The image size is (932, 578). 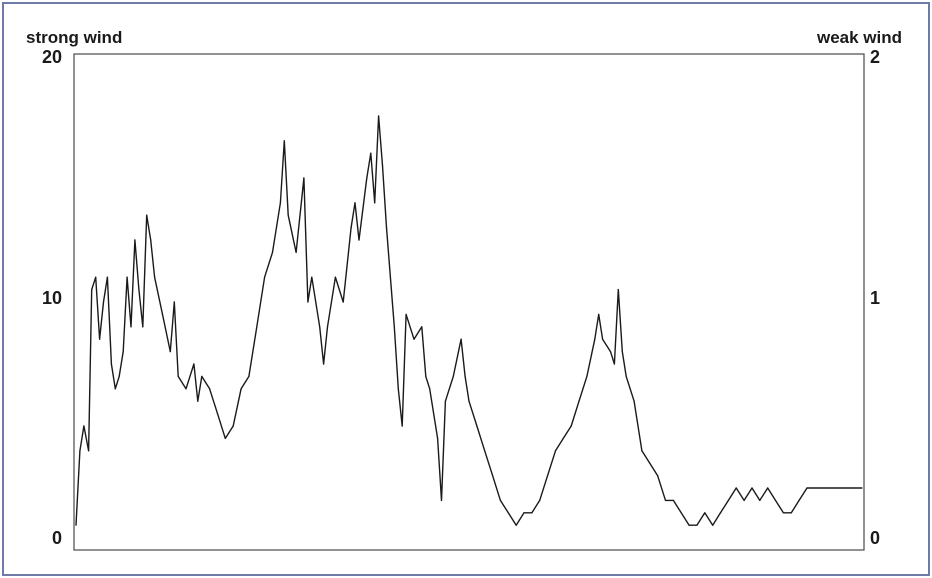 I want to click on right-tick-1: 1, so click(x=875, y=298).